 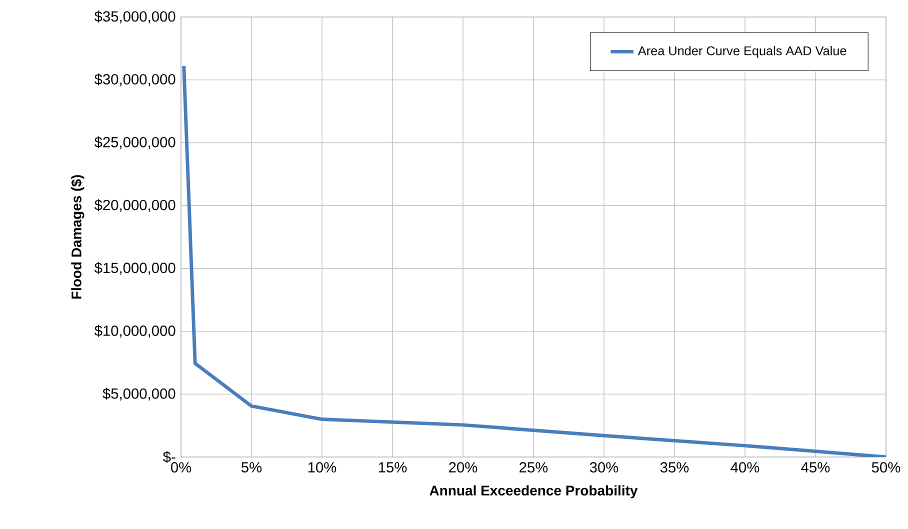 What do you see at coordinates (604, 467) in the screenshot?
I see `x-tick-label: 30%` at bounding box center [604, 467].